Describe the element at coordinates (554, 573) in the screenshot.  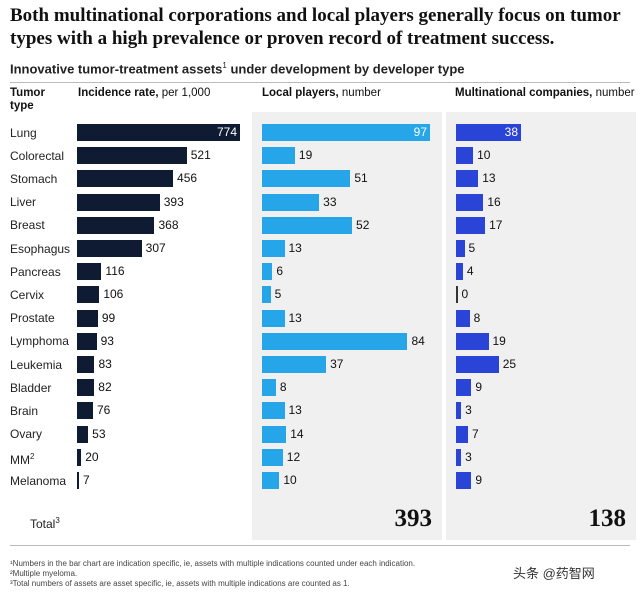
I see `watermark: 头条 @药智网` at that location.